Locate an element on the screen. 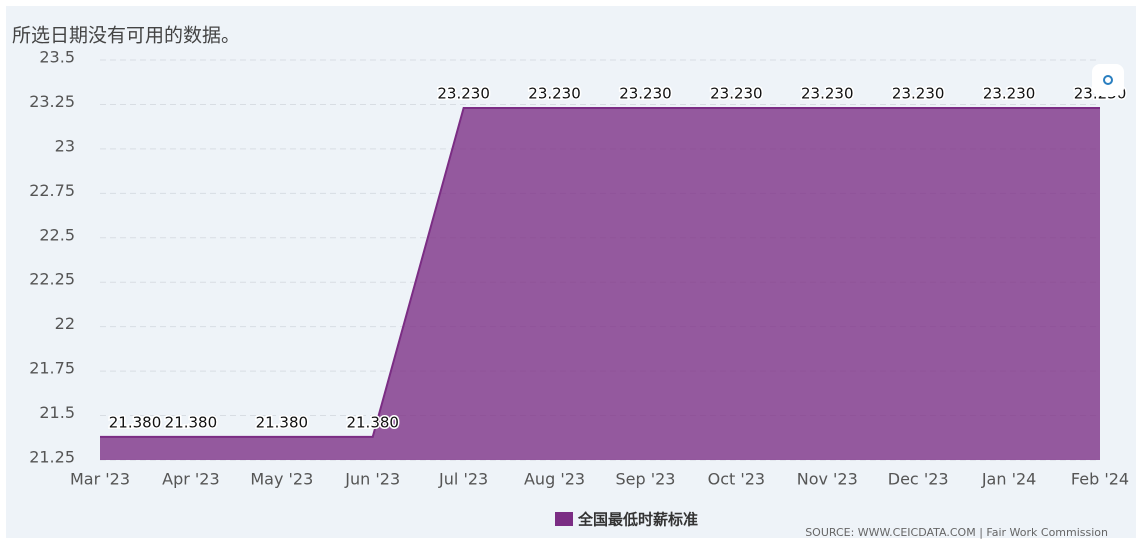 The width and height of the screenshot is (1142, 544). y-tick-label: 23 is located at coordinates (65, 145).